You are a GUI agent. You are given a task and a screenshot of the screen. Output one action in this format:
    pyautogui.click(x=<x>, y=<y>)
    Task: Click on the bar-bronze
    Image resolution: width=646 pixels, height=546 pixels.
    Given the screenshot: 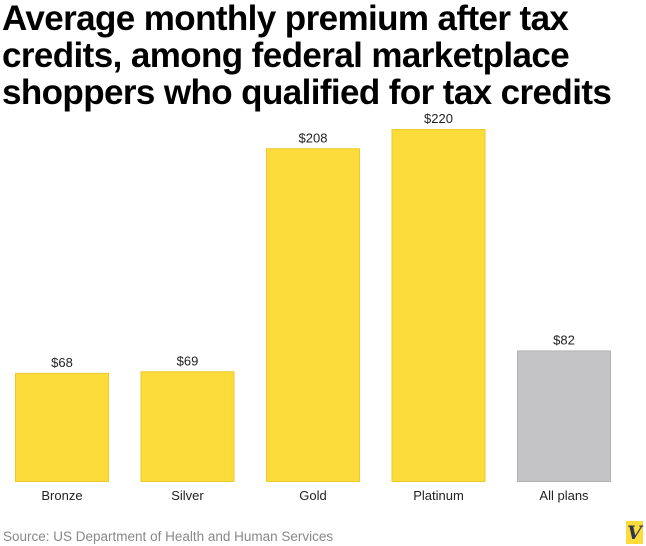 What is the action you would take?
    pyautogui.click(x=62, y=427)
    